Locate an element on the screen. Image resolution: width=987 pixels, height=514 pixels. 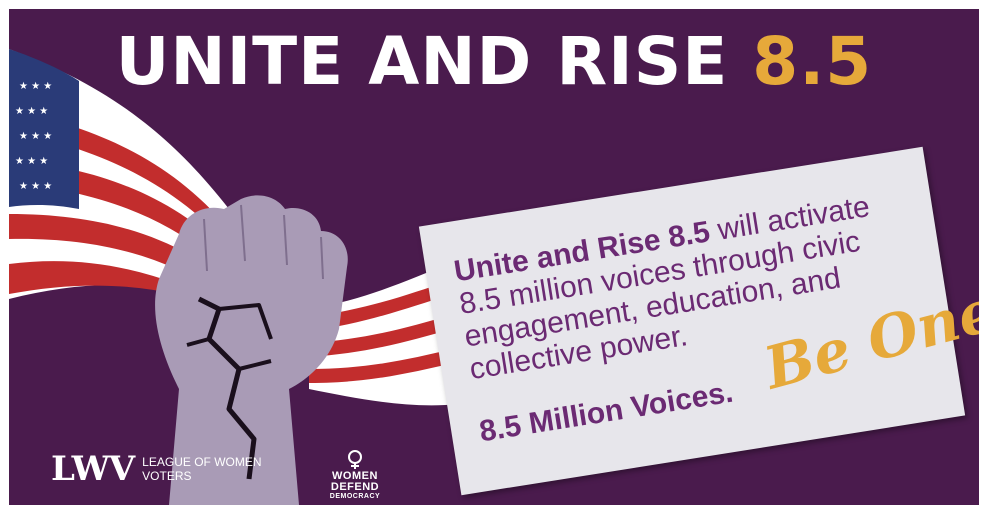
lwv-logo: LWV LEAGUE OF WOMEN VOTERS is located at coordinates (156, 469).